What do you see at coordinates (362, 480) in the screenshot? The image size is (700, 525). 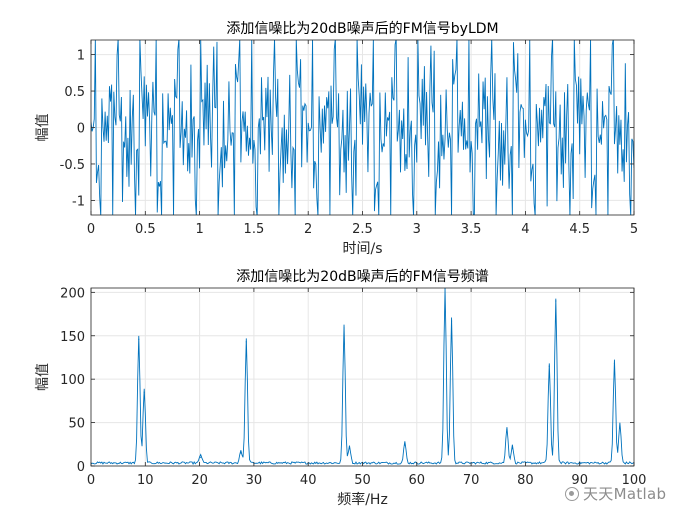 I see `x-tick-label: 50` at bounding box center [362, 480].